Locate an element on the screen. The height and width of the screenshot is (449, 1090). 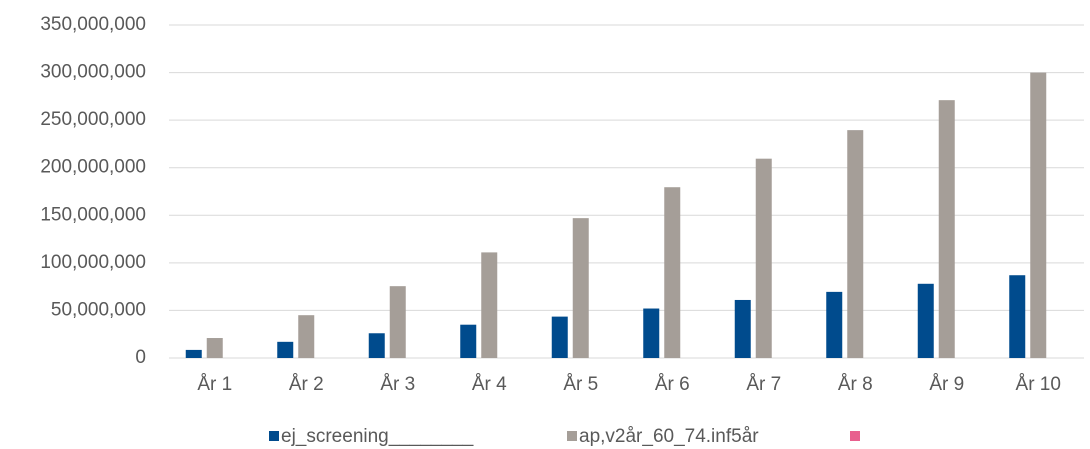
x-tick-label: År 2 is located at coordinates (306, 384).